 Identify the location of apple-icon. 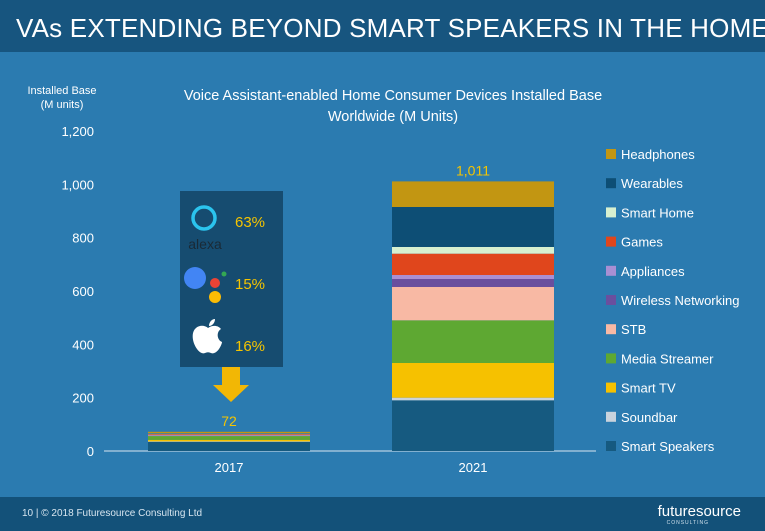
(207, 336).